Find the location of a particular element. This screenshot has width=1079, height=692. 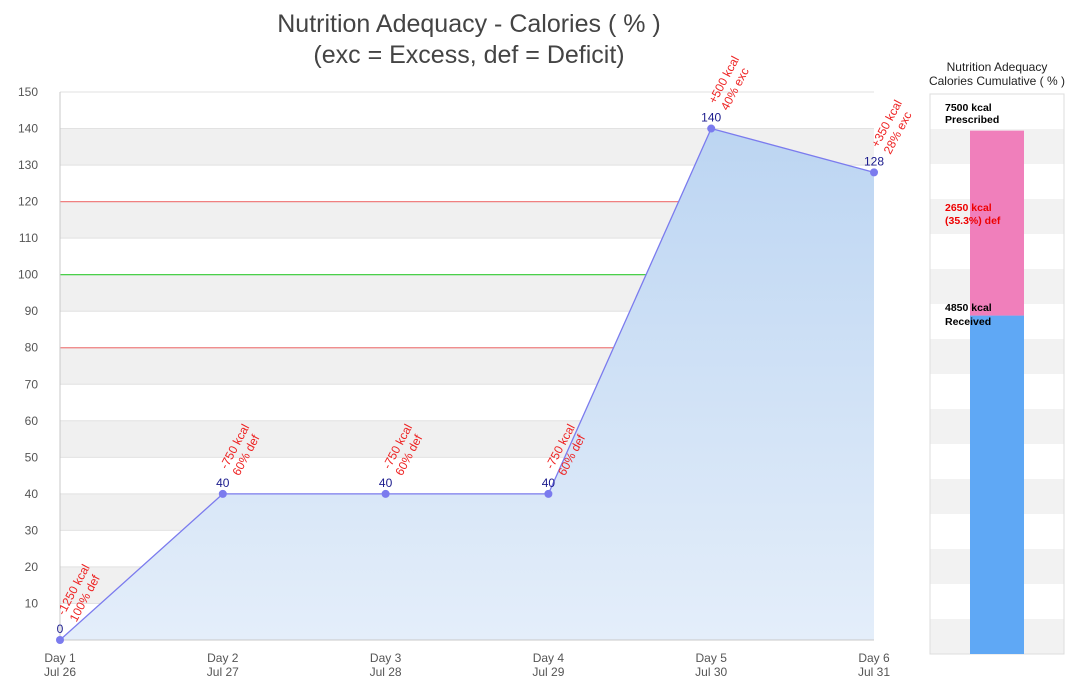

x-tick-date-label: Jul 26 is located at coordinates (60, 672).